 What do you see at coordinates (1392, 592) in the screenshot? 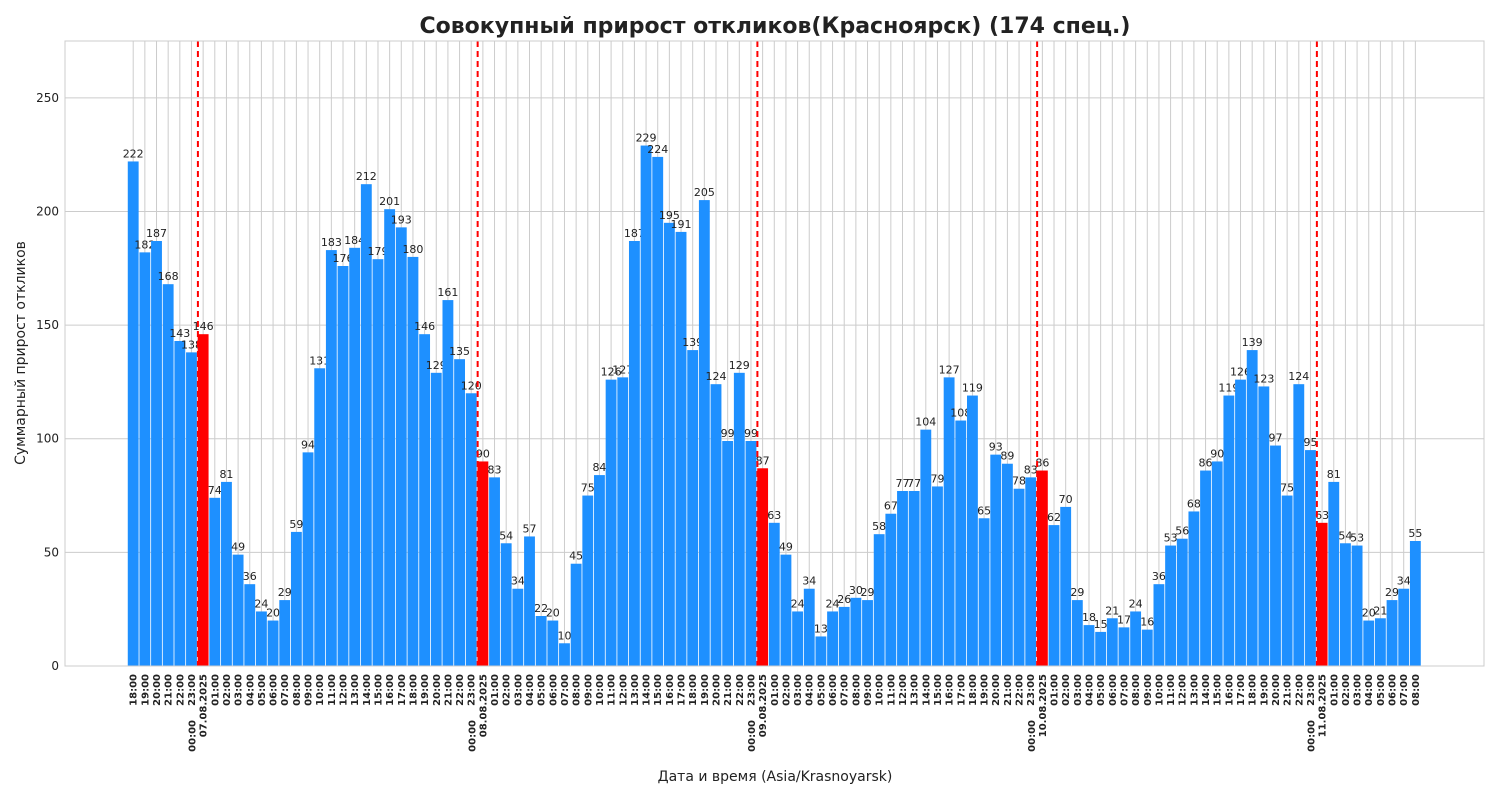
I see `data-label: 29` at bounding box center [1392, 592].